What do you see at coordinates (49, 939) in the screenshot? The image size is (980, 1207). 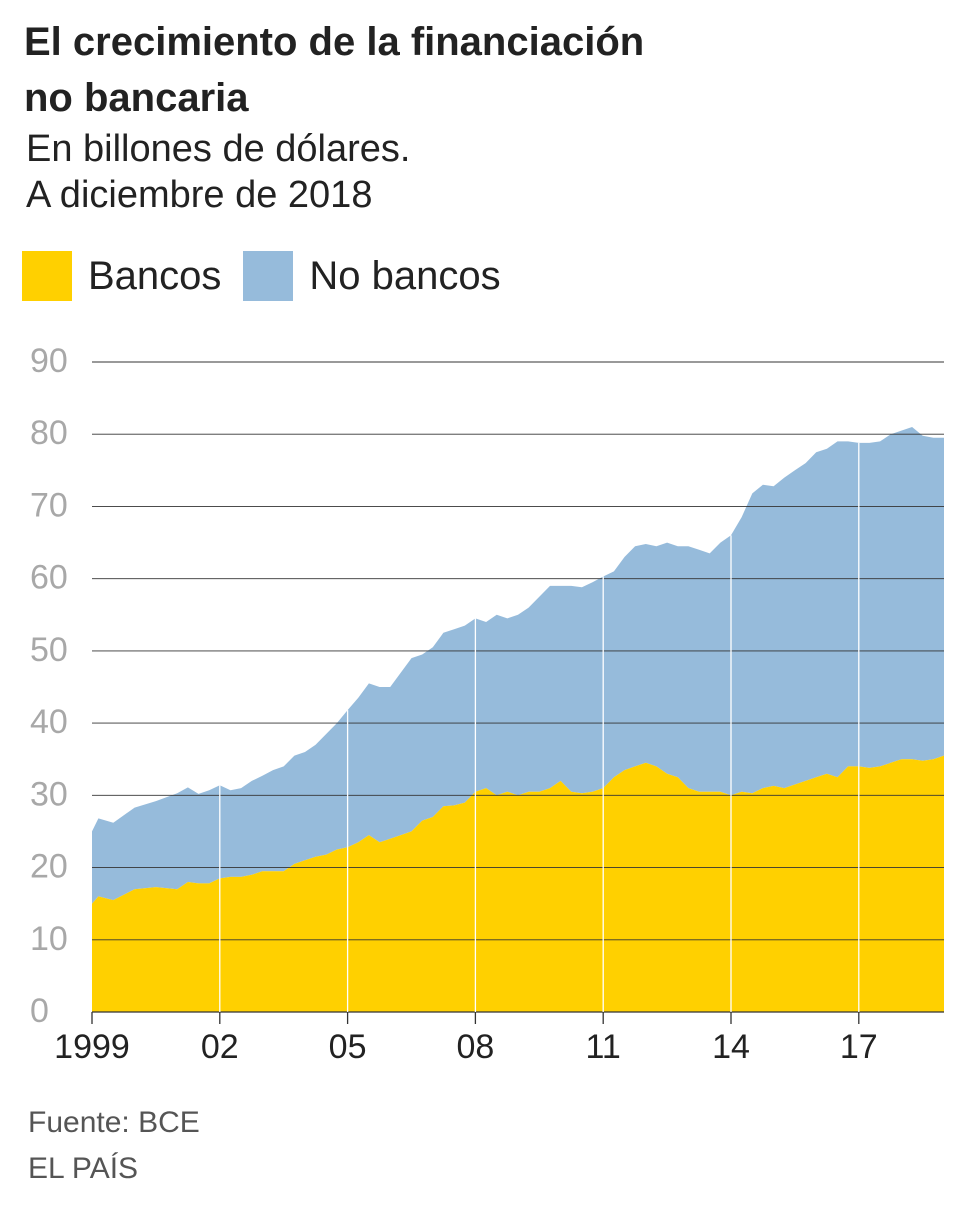 I see `y-tick-label-10: 10` at bounding box center [49, 939].